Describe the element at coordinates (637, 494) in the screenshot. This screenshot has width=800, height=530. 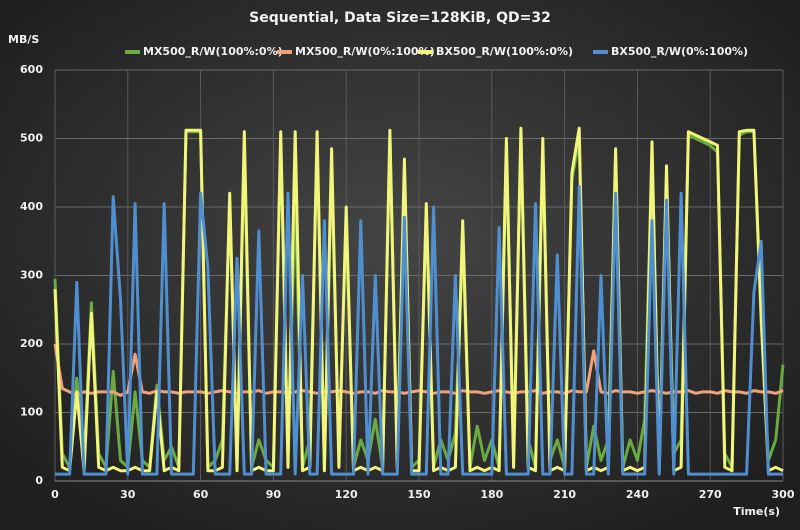
I see `x-tick-label: 240` at that location.